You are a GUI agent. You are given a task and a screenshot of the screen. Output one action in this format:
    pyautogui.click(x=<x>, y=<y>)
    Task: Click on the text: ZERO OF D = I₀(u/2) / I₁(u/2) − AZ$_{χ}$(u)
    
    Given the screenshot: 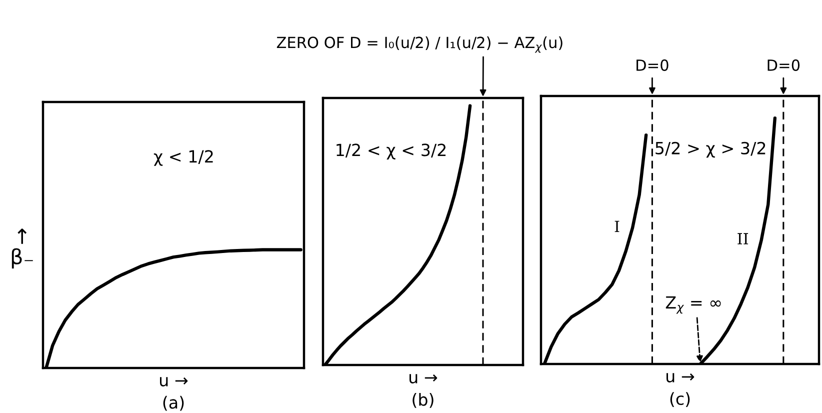 What is the action you would take?
    pyautogui.click(x=419, y=44)
    